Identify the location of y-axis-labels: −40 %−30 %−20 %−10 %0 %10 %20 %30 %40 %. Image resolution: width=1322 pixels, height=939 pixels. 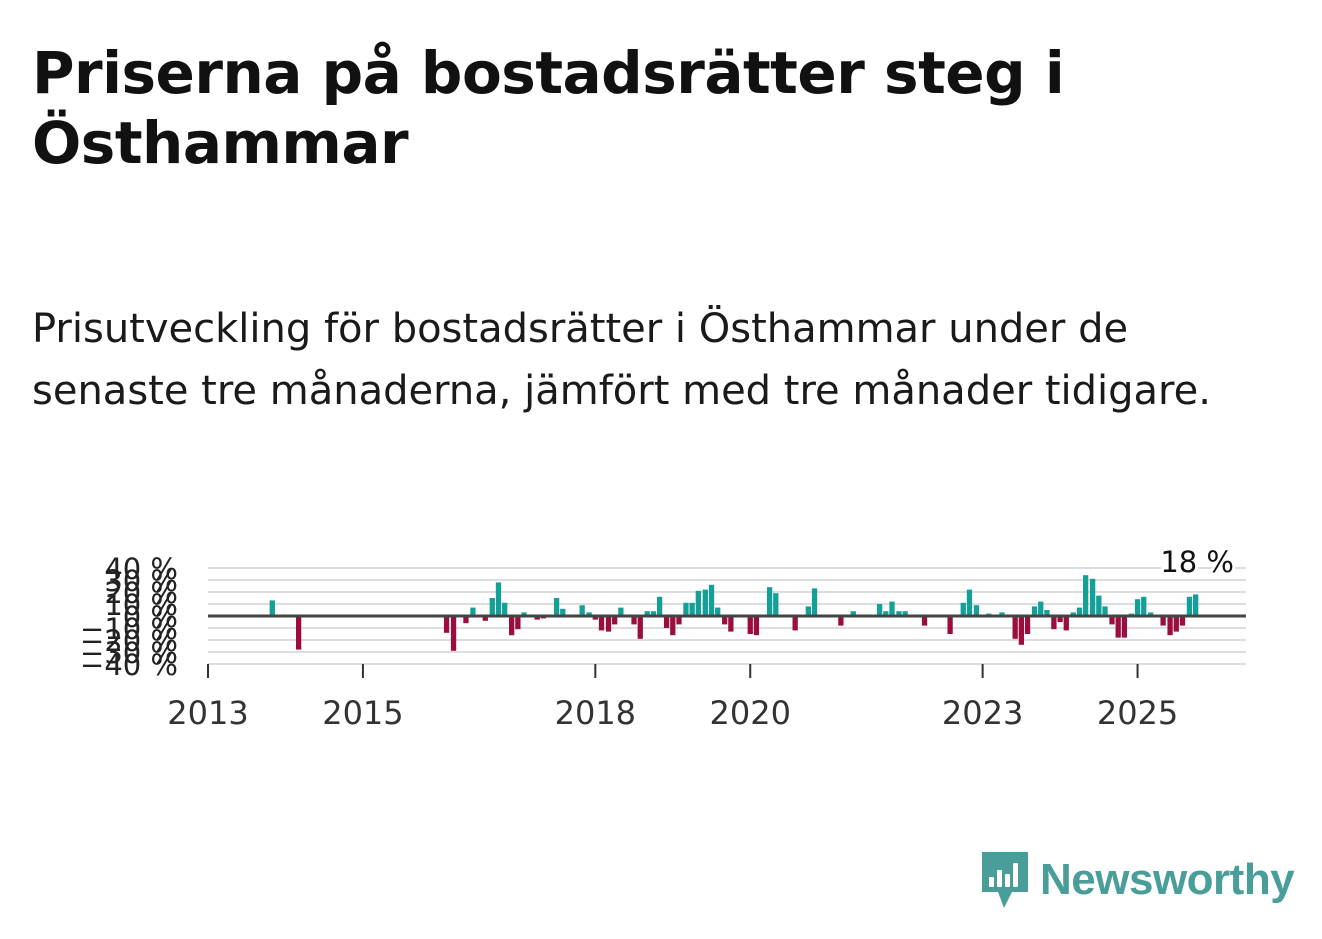
(129, 617).